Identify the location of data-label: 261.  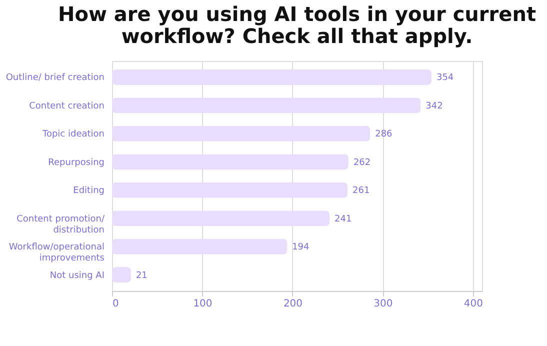
(361, 191).